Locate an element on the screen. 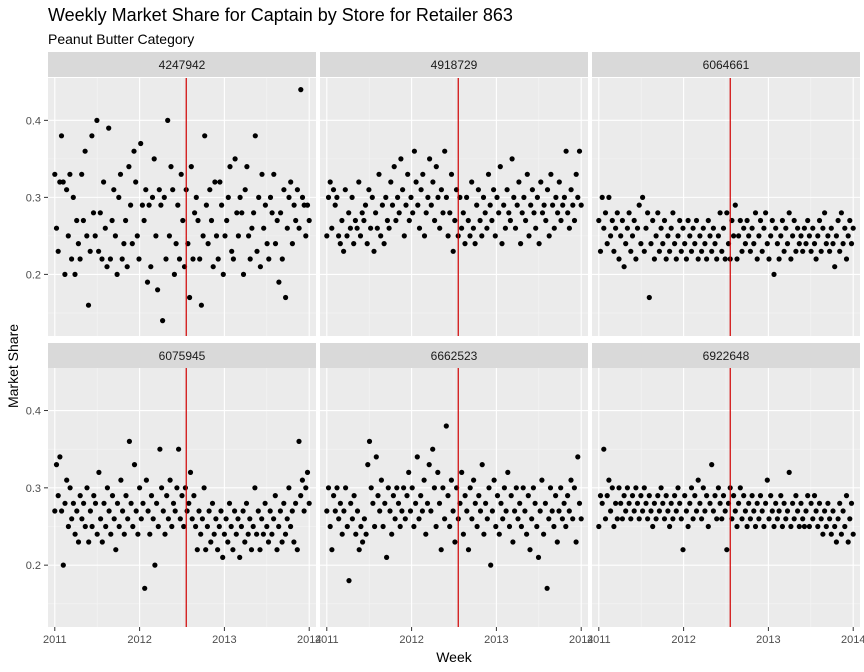  y-axis-title: Market Share is located at coordinates (13, 366).